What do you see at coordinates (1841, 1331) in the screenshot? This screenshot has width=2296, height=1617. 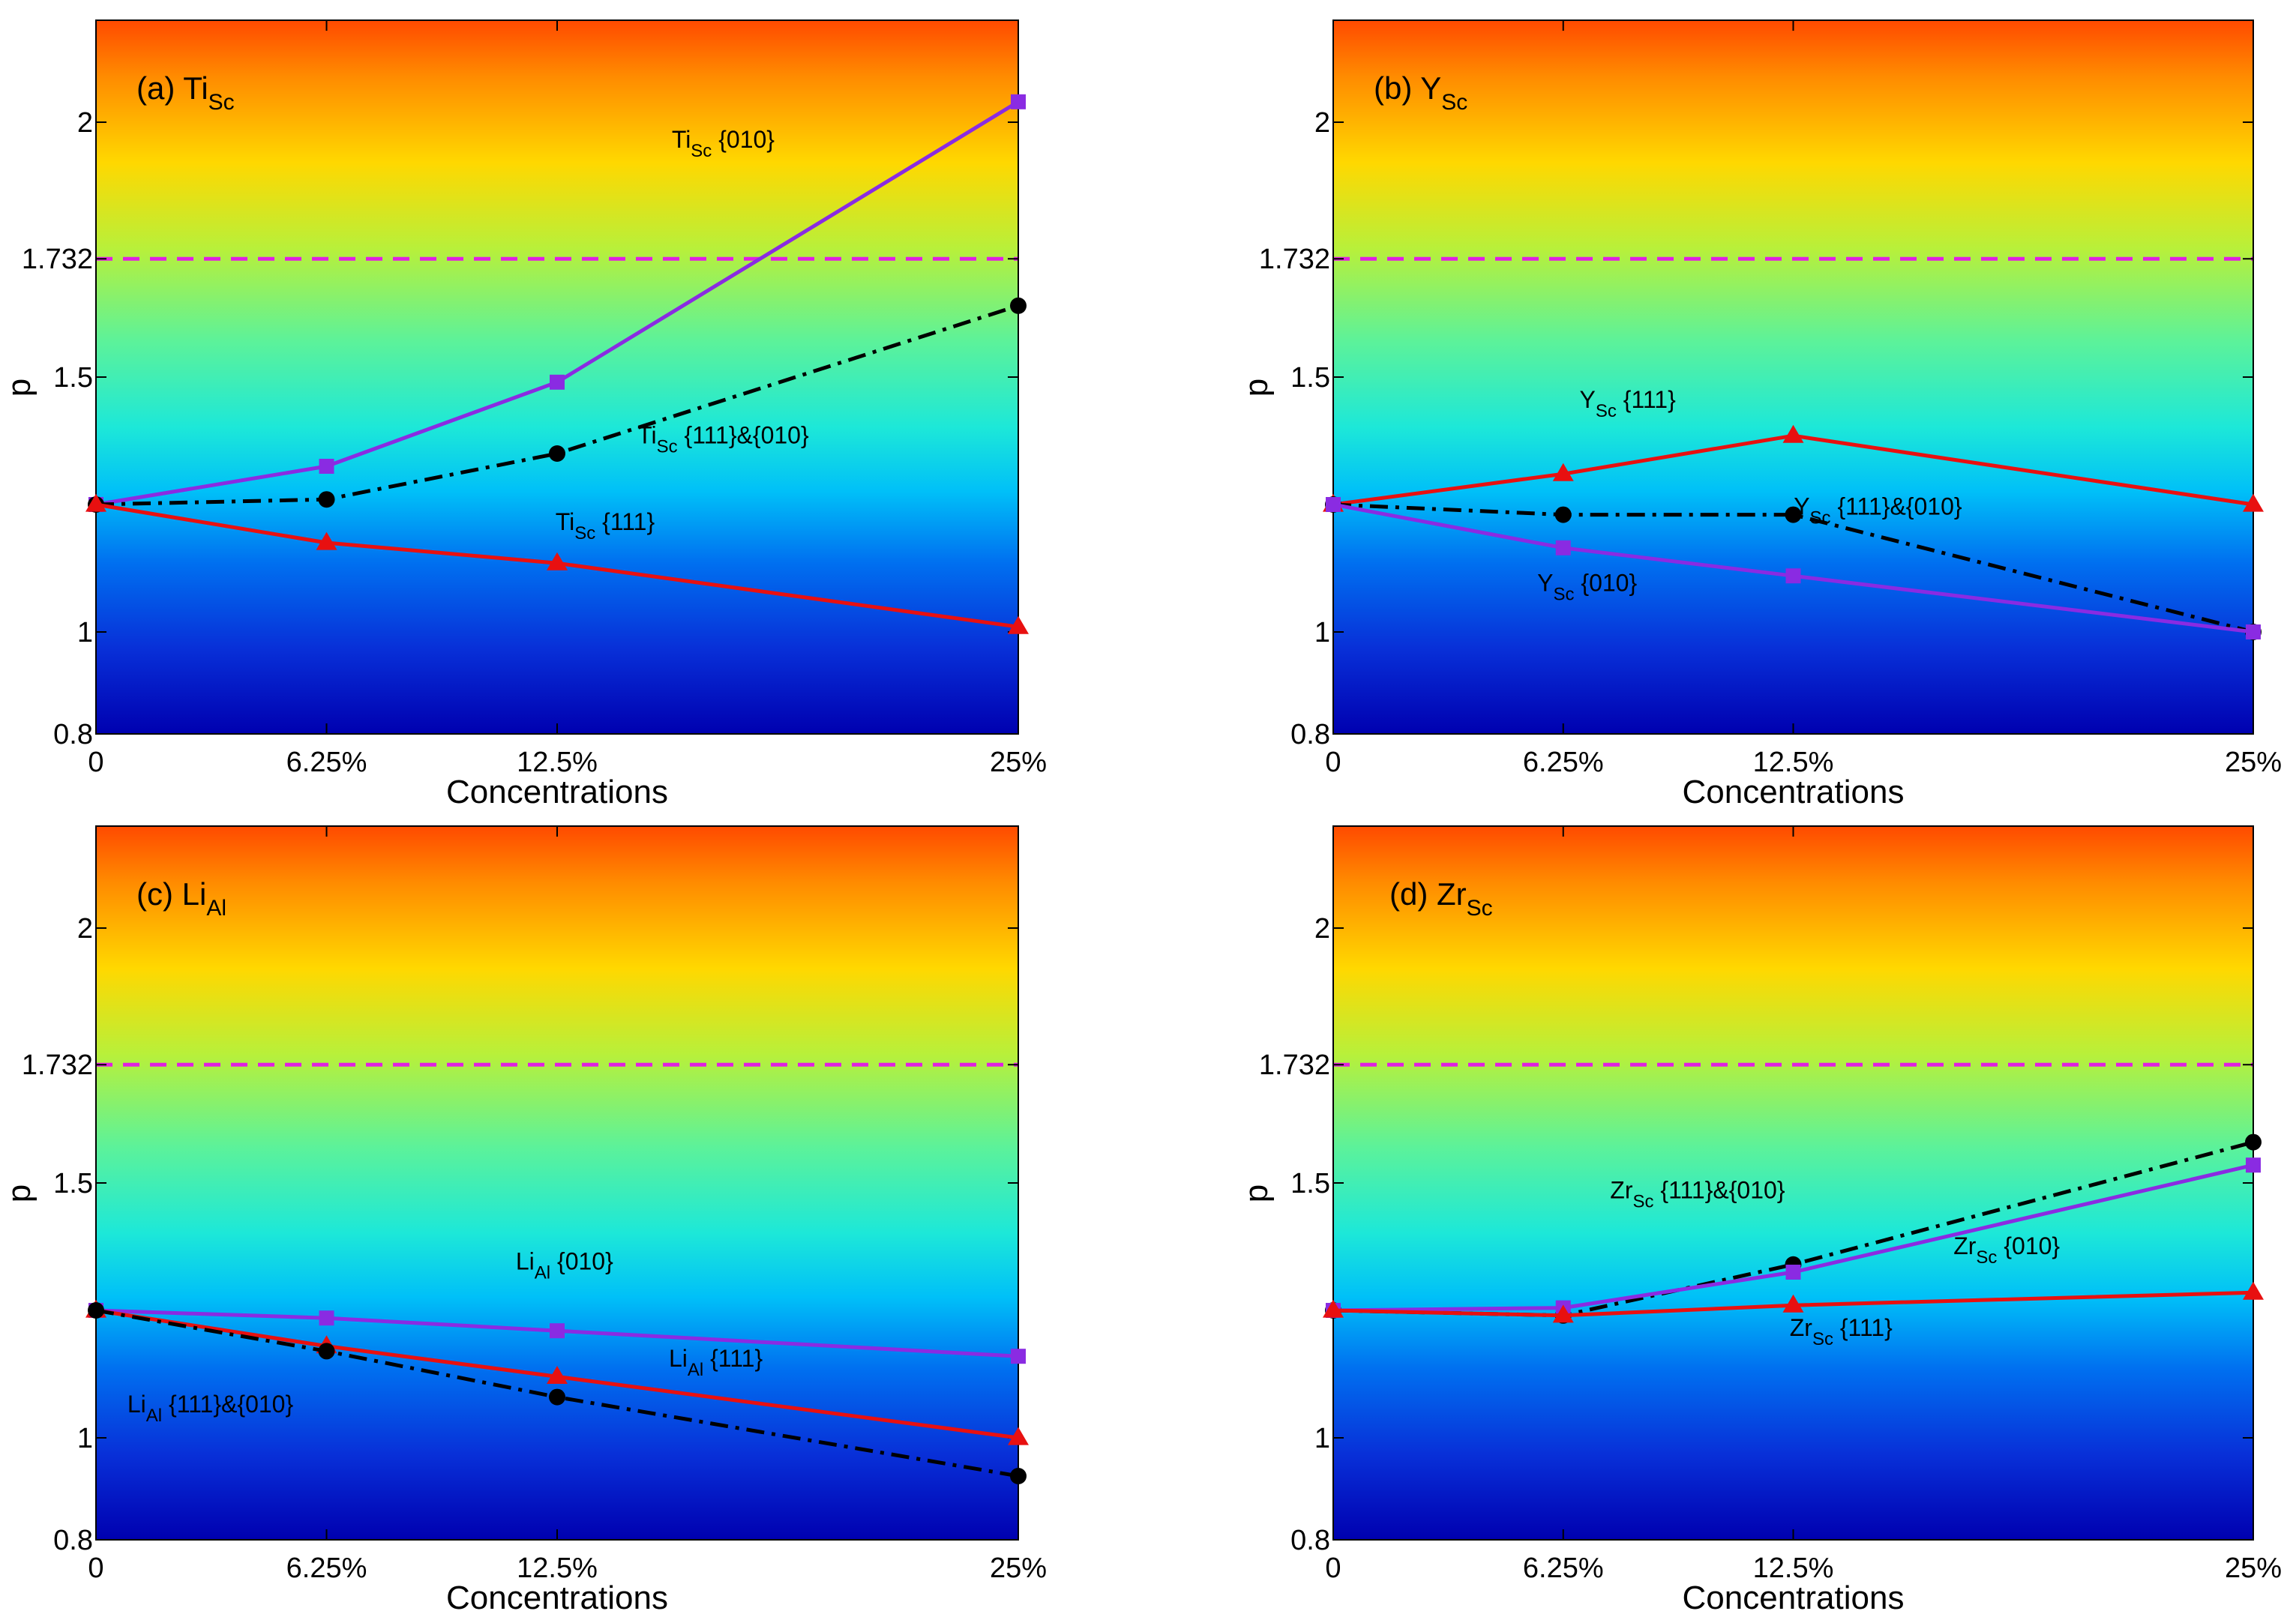 I see `series-label: ZrSc {111}` at bounding box center [1841, 1331].